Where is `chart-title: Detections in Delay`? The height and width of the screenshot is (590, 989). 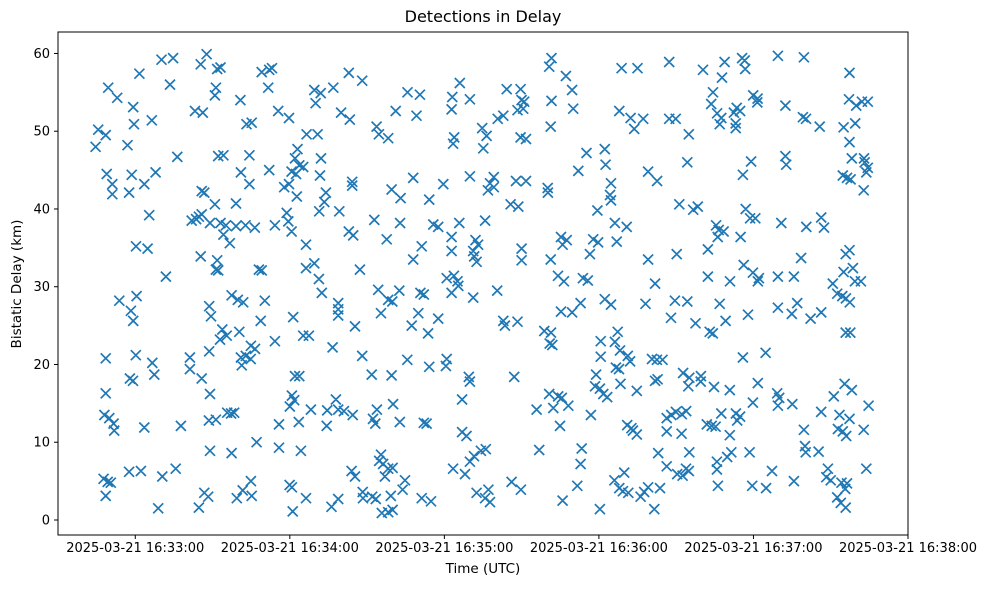 chart-title: Detections in Delay is located at coordinates (483, 16).